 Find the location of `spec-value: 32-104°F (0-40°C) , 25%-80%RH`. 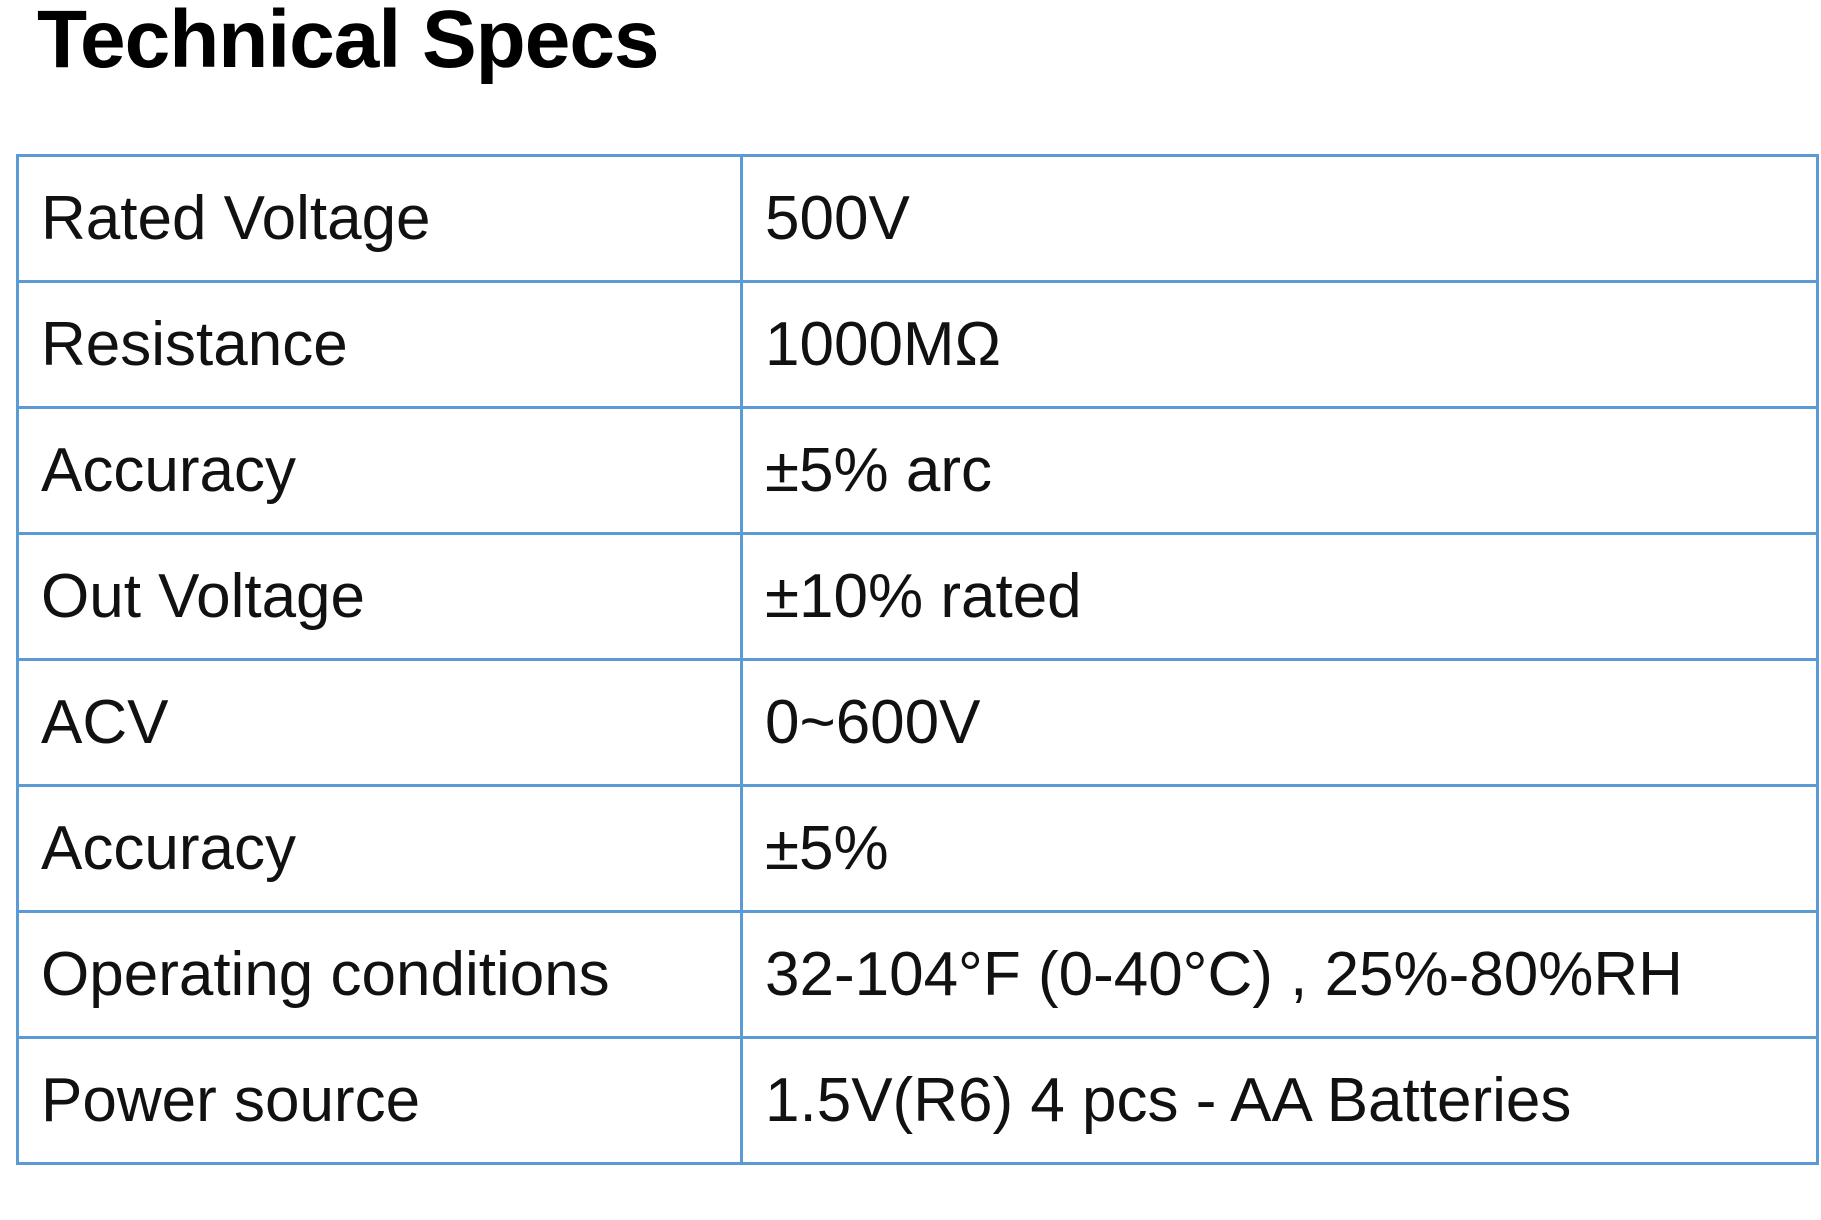

spec-value: 32-104°F (0-40°C) , 25%-80%RH is located at coordinates (1279, 974).